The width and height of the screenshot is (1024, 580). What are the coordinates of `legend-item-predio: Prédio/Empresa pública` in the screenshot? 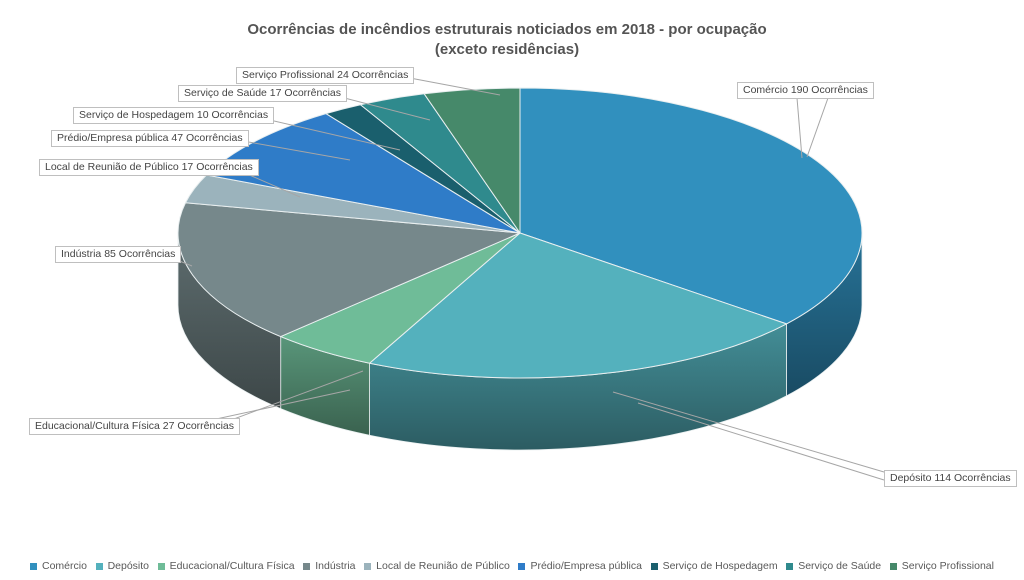 It's located at (580, 566).